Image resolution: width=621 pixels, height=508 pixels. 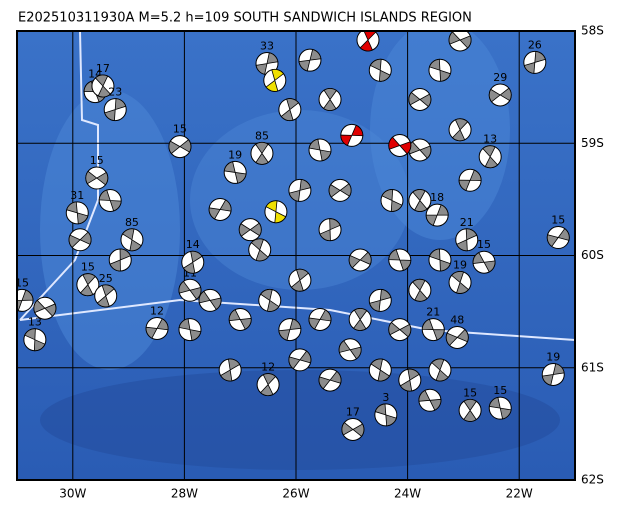 What do you see at coordinates (115, 92) in the screenshot?
I see `depth-label: 23` at bounding box center [115, 92].